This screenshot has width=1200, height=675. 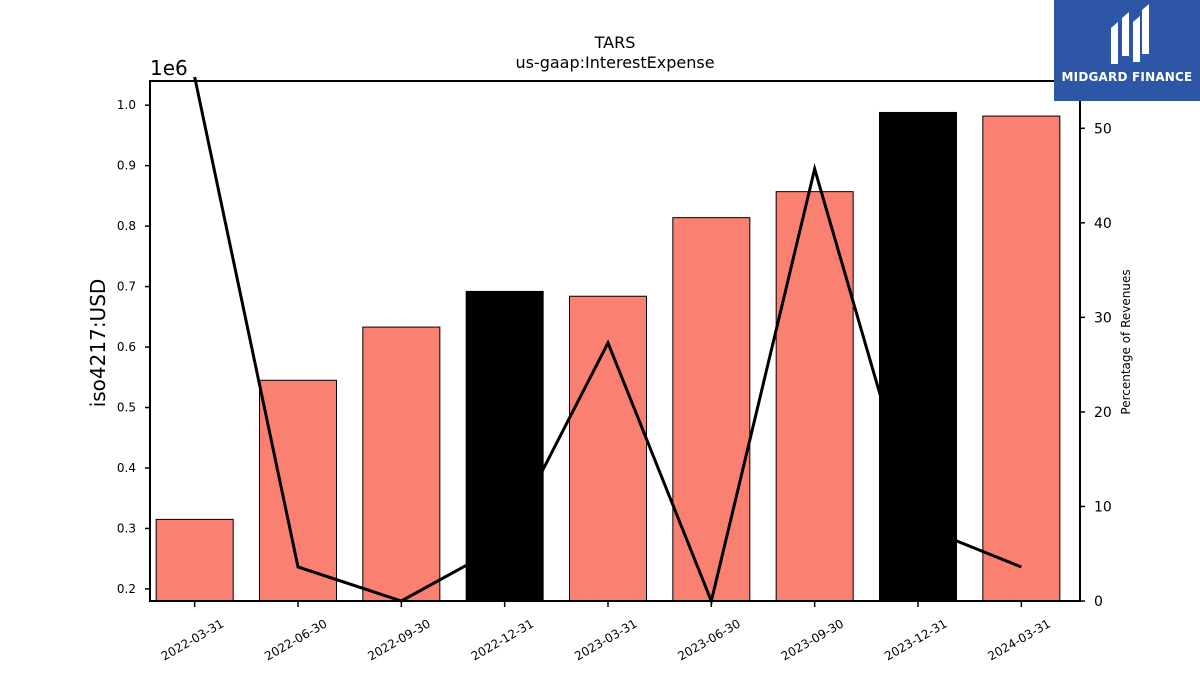 What do you see at coordinates (295, 639) in the screenshot?
I see `x-tick-label: 2022-06-30` at bounding box center [295, 639].